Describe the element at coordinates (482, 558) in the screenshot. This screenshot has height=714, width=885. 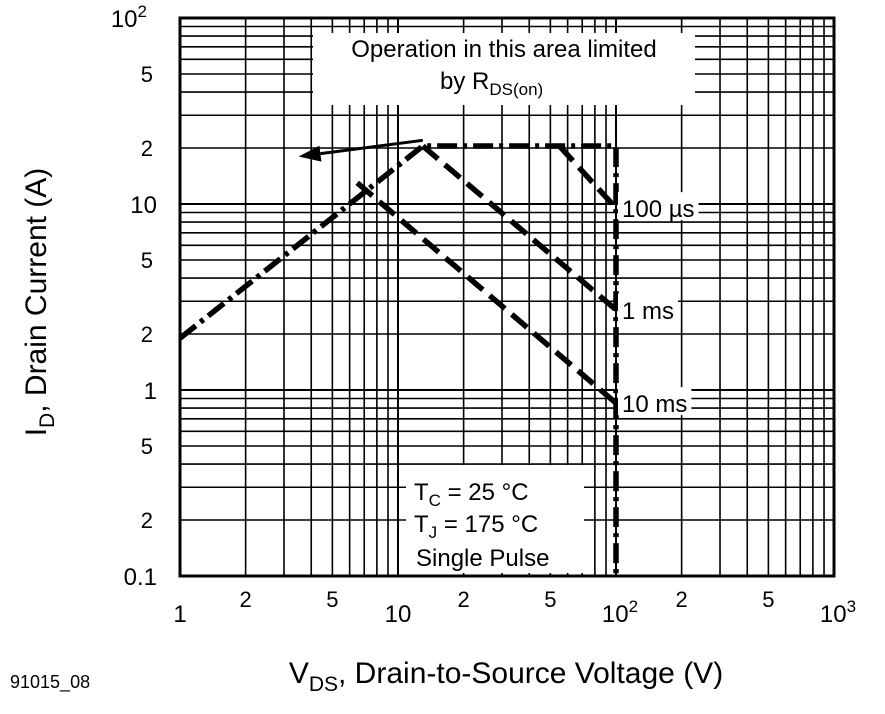
I see `condition-pulse: Single Pulse` at that location.